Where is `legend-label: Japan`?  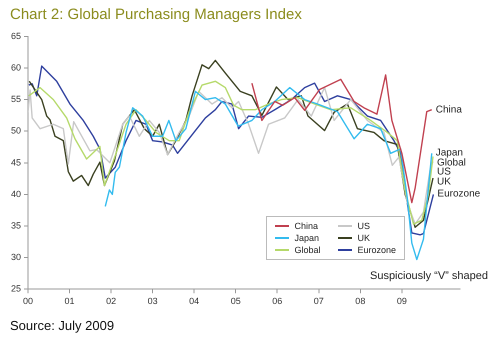
legend-label: Japan is located at coordinates (306, 238).